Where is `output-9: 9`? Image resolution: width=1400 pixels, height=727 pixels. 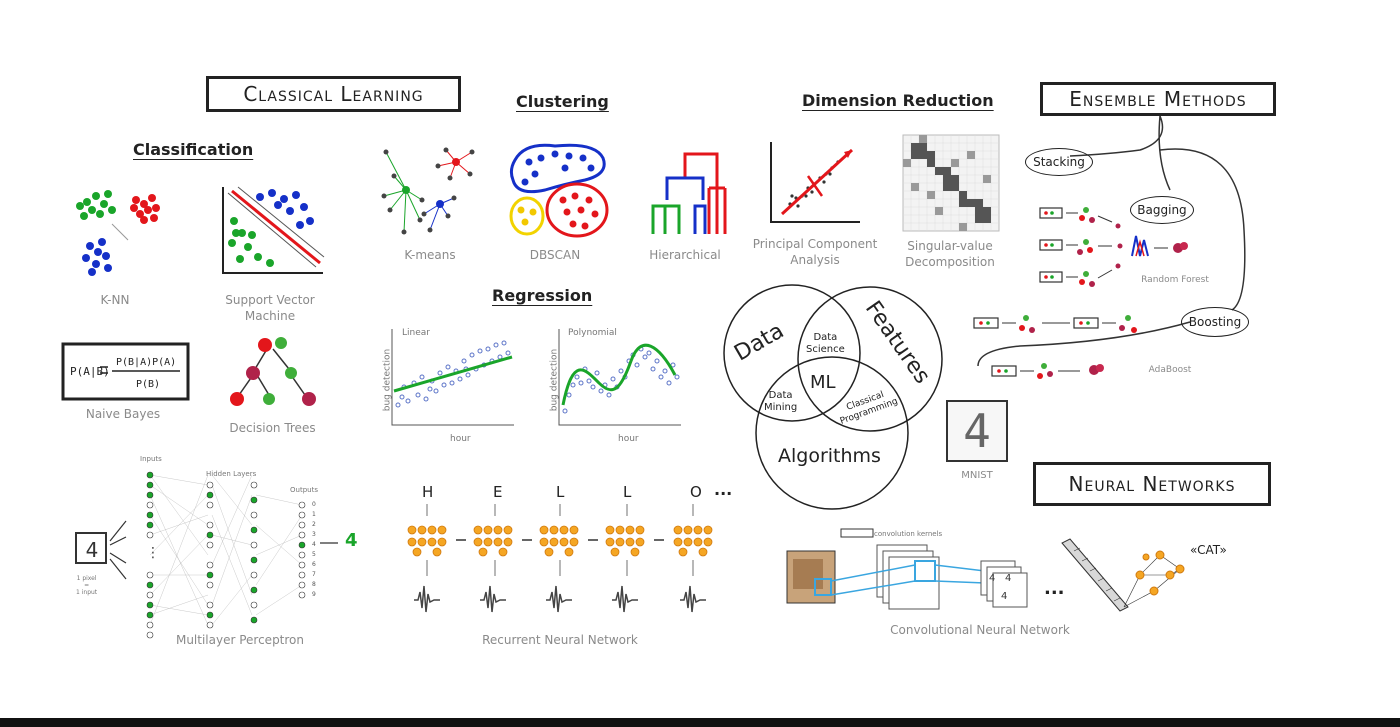 output-9: 9 is located at coordinates (314, 594).